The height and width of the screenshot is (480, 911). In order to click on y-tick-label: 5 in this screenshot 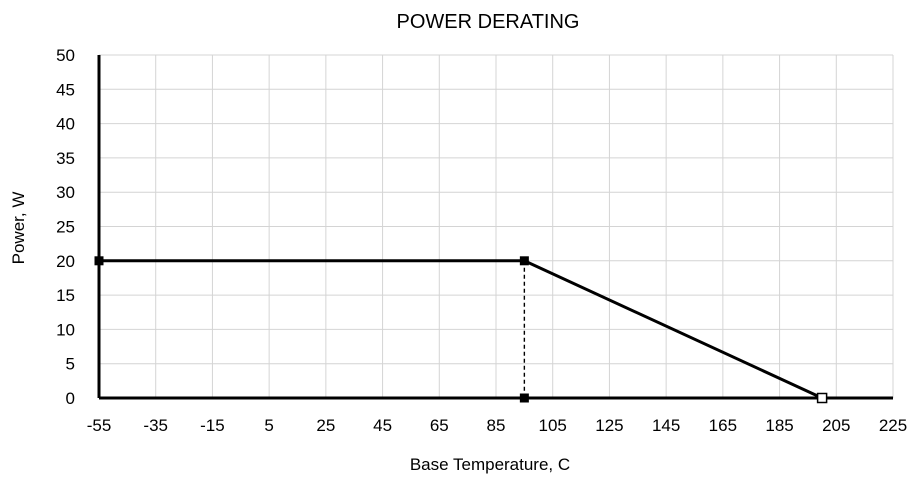, I will do `click(70, 364)`.